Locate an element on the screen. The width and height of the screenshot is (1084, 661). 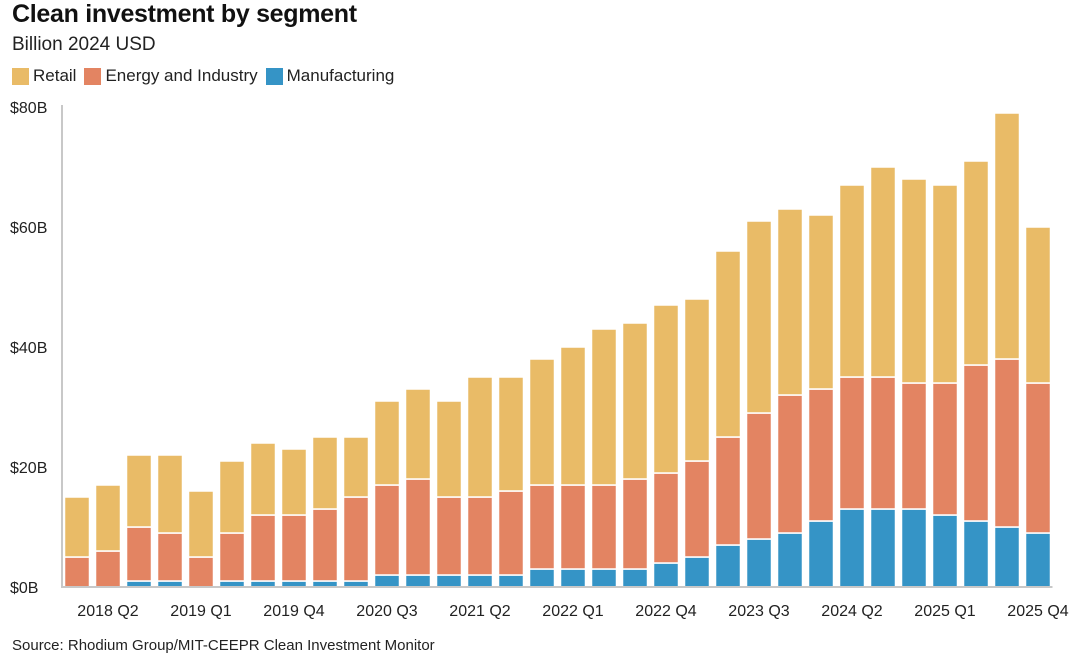
bar-manufacturing-2023-q2 is located at coordinates (728, 566).